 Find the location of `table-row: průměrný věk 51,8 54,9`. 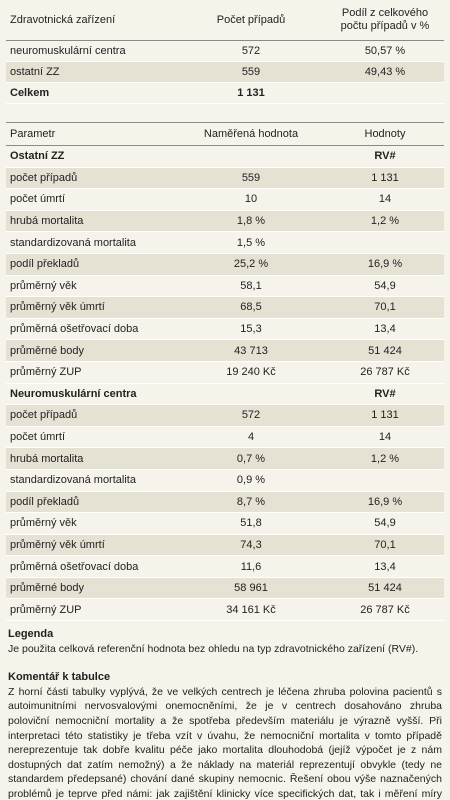

table-row: průměrný věk 51,8 54,9 is located at coordinates (225, 523).